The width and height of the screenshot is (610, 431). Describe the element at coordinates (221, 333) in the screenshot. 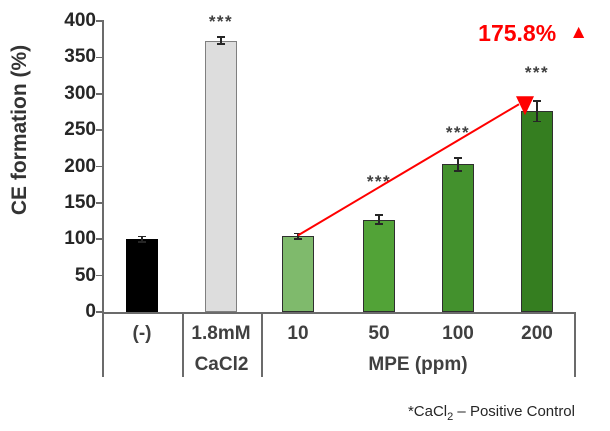

I see `x-tick-label: 1.8mM` at that location.